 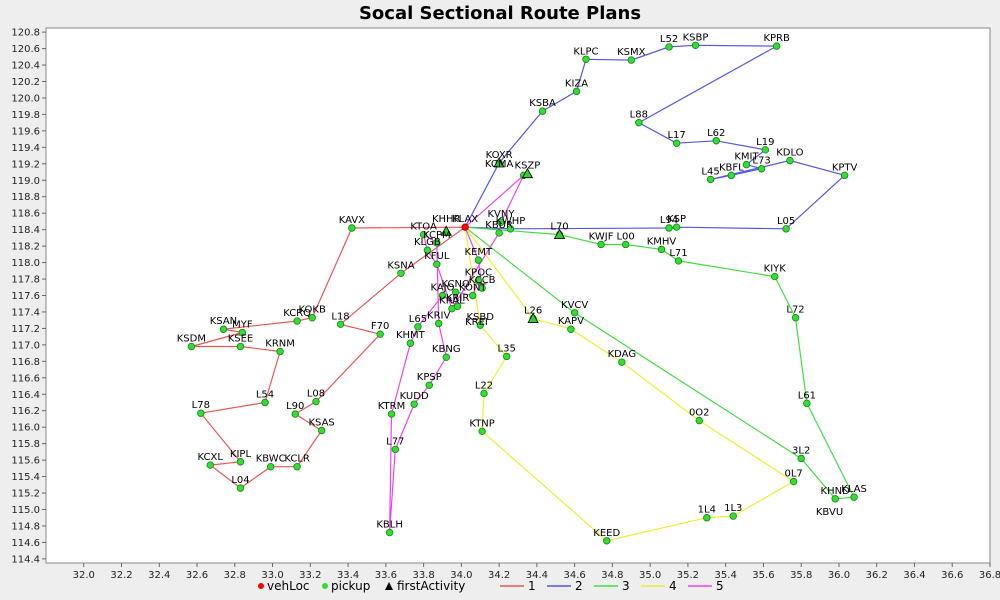 What do you see at coordinates (25, 378) in the screenshot?
I see `y-tick-label: 116.6` at bounding box center [25, 378].